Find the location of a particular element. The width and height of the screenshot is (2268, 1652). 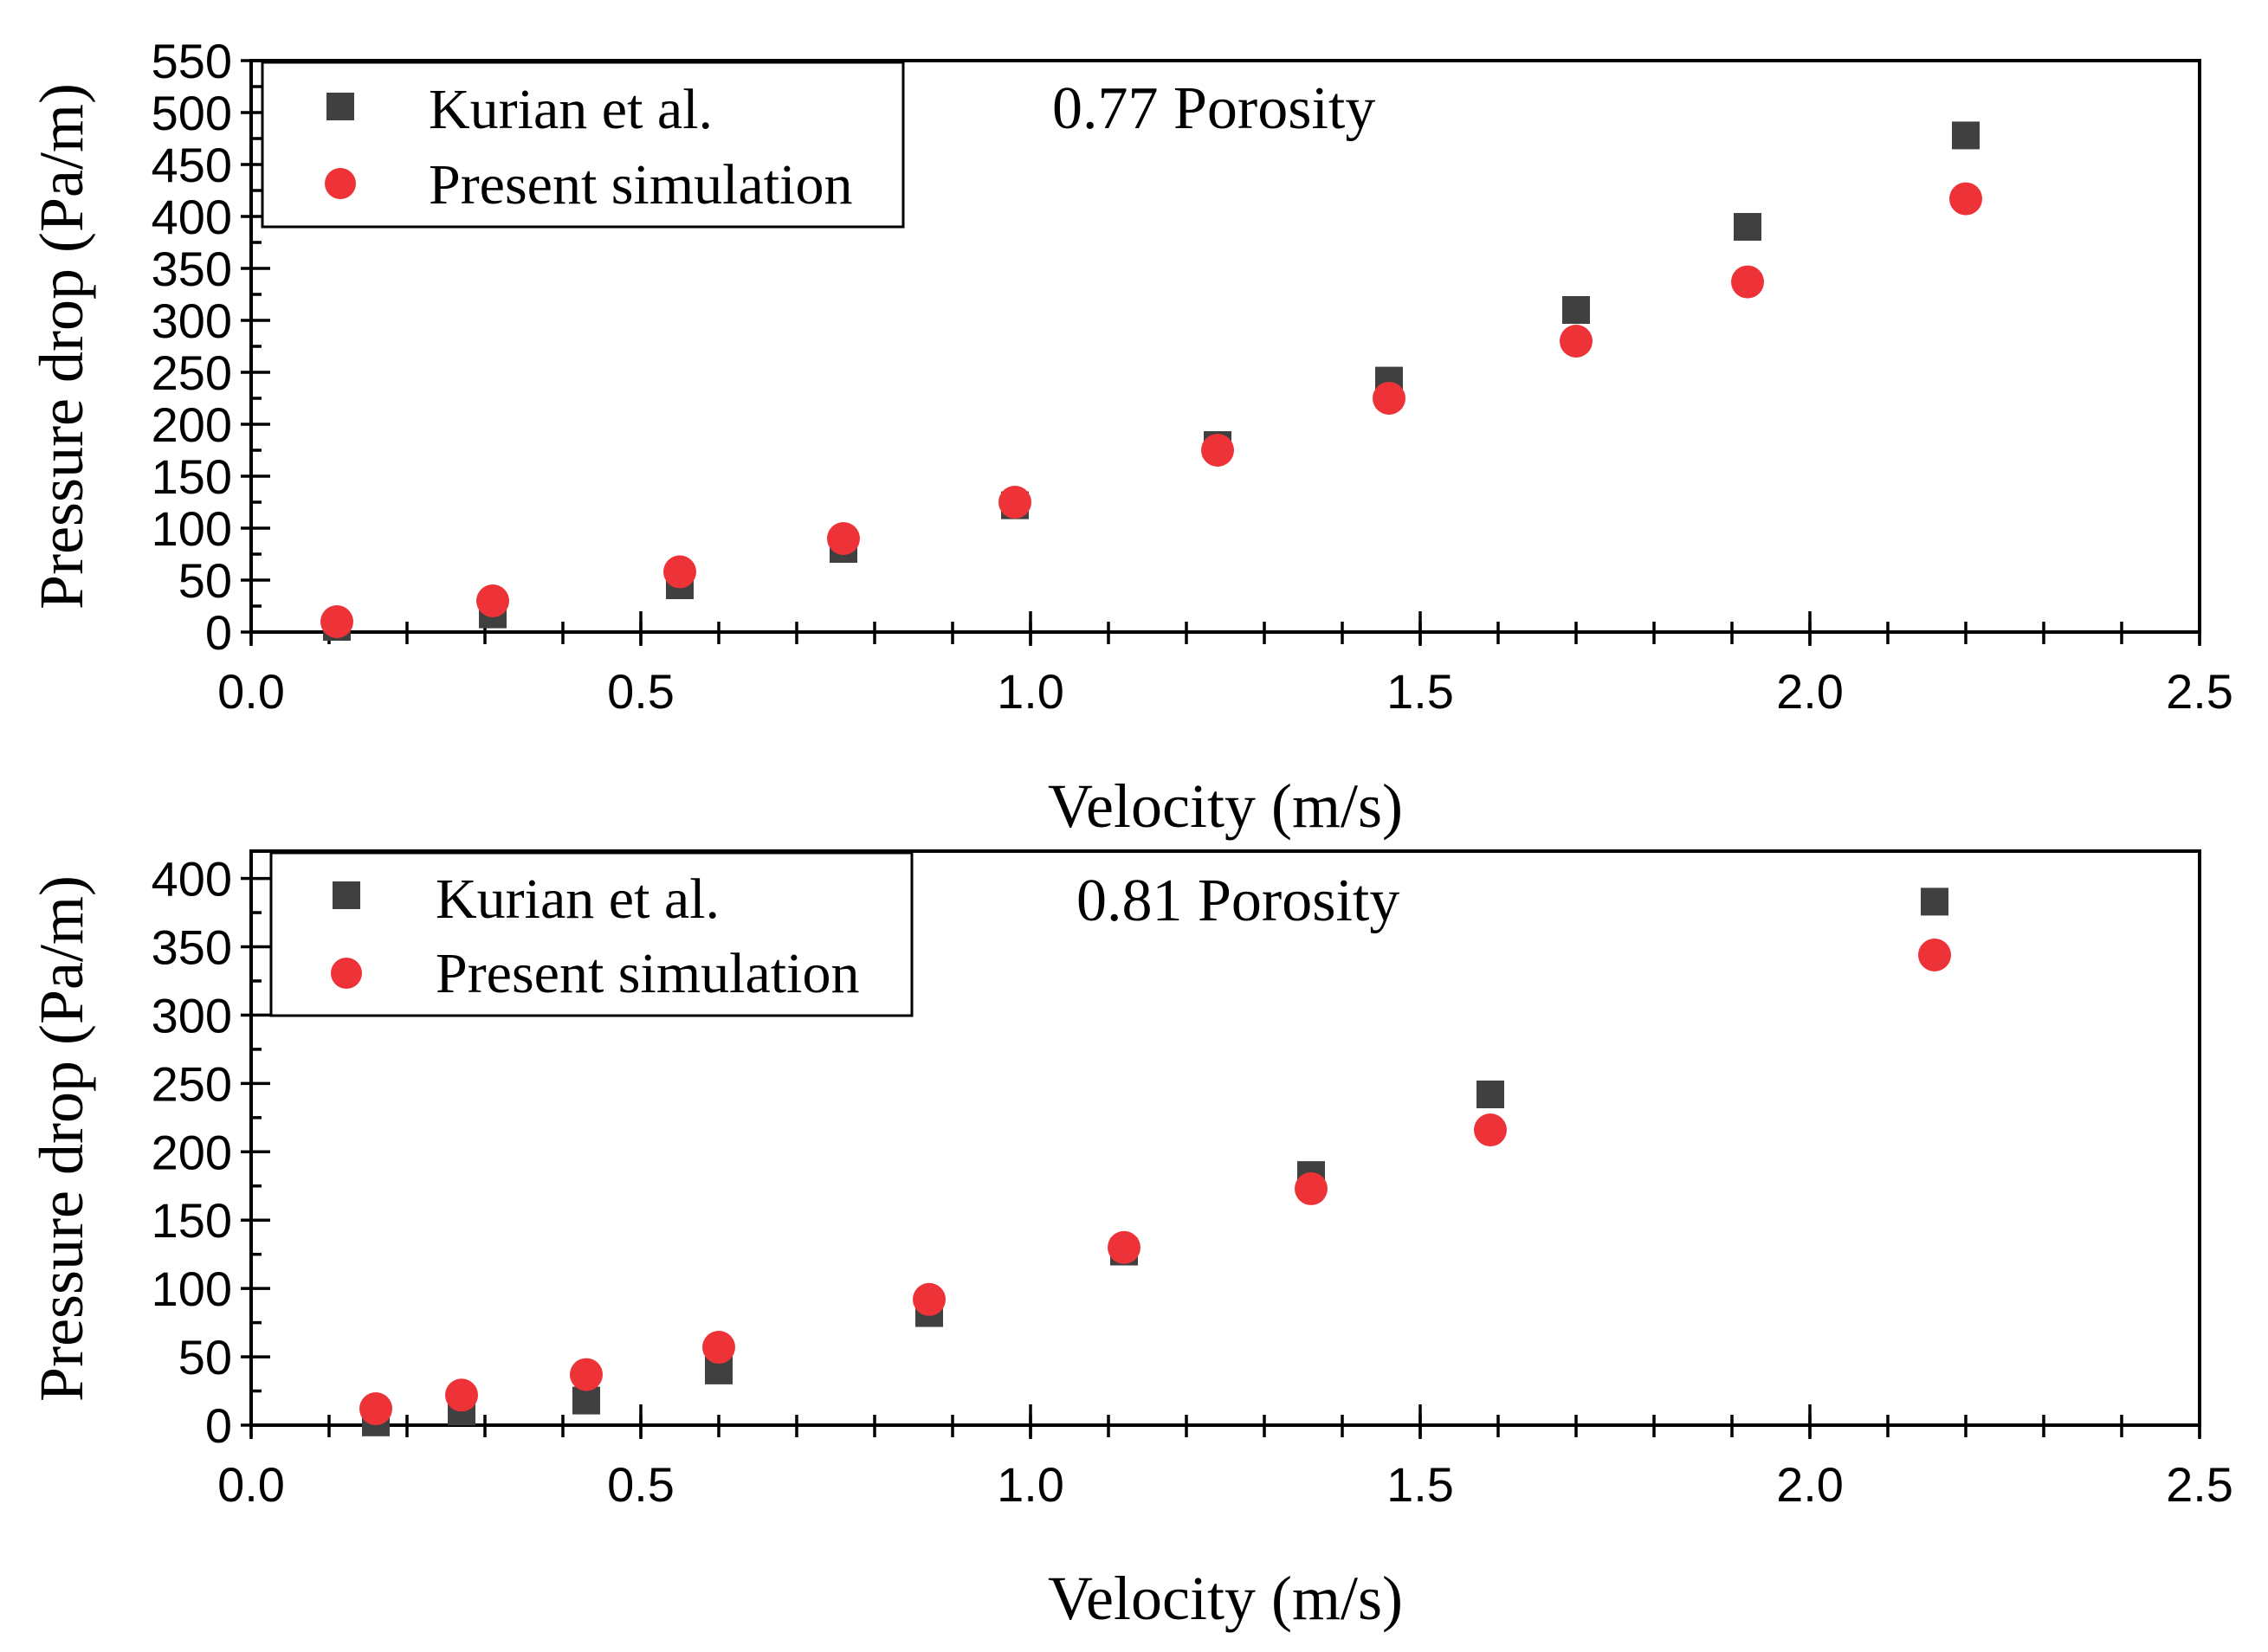

y-tick-label: 500 is located at coordinates (192, 113).